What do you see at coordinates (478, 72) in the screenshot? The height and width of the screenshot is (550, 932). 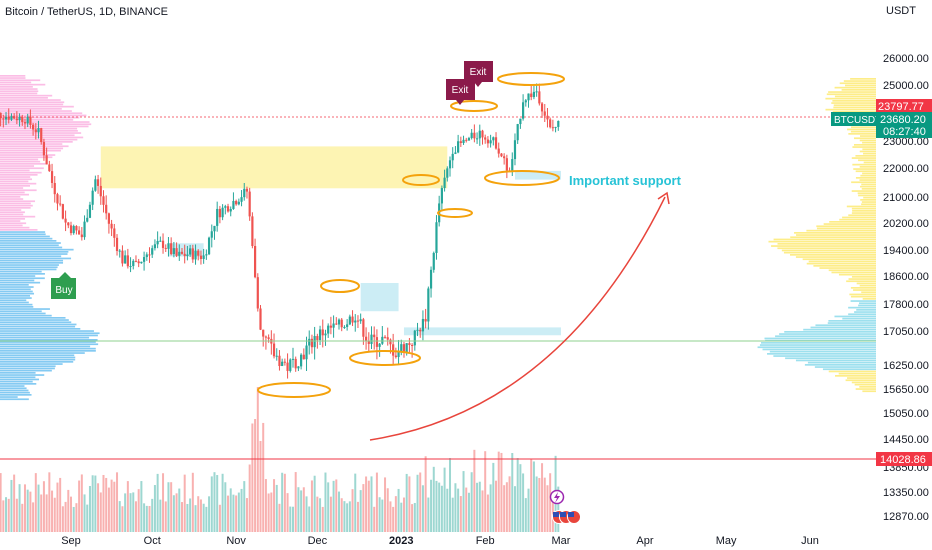 I see `exit-label-1: Exit` at bounding box center [478, 72].